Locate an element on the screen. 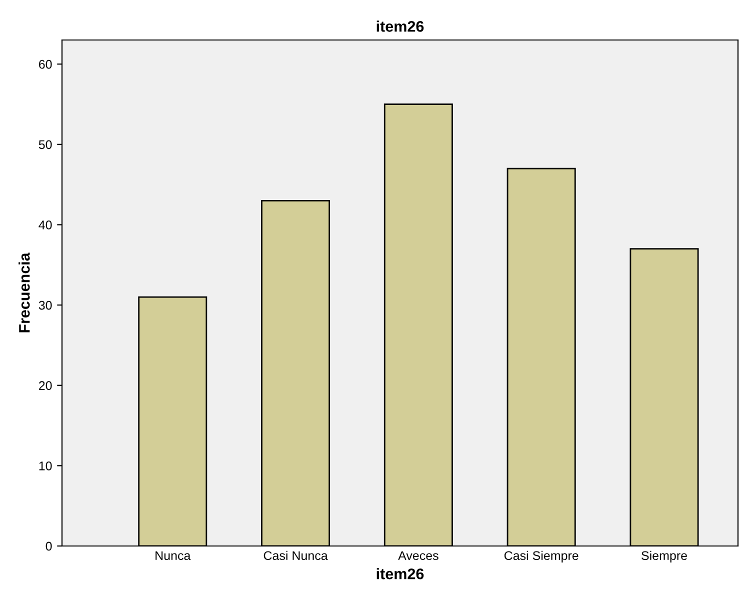 The image size is (748, 599). x-tick-label: Casi Siempre is located at coordinates (541, 556).